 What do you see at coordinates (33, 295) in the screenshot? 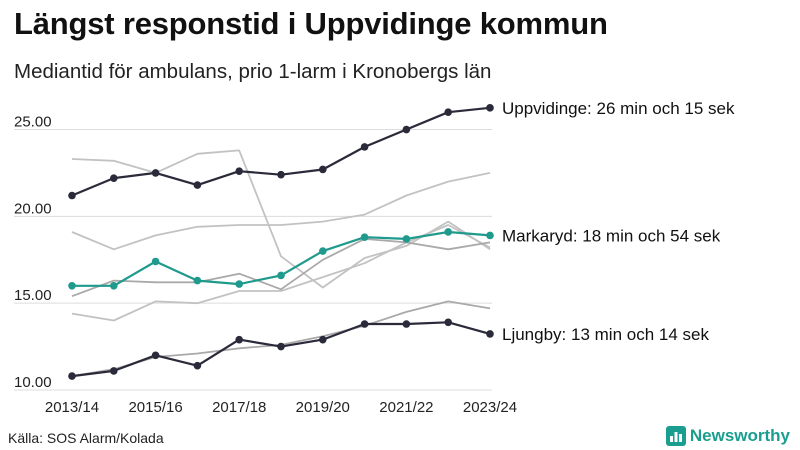
I see `y-tick-label: 15.00` at bounding box center [33, 295].